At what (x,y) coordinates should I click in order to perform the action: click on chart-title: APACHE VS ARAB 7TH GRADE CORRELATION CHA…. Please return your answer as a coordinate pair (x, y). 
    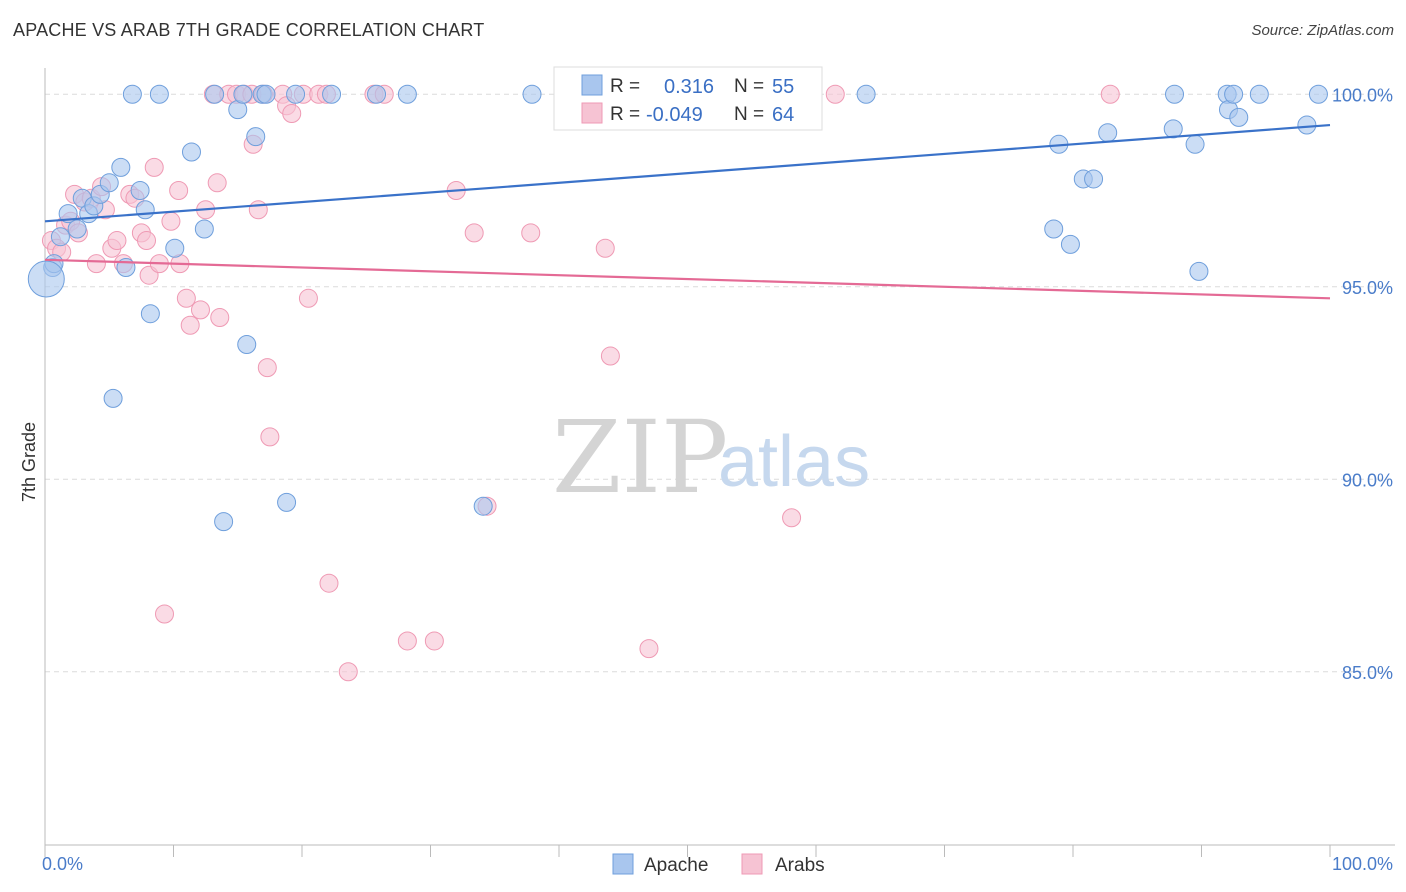
    Looking at the image, I should click on (249, 30).